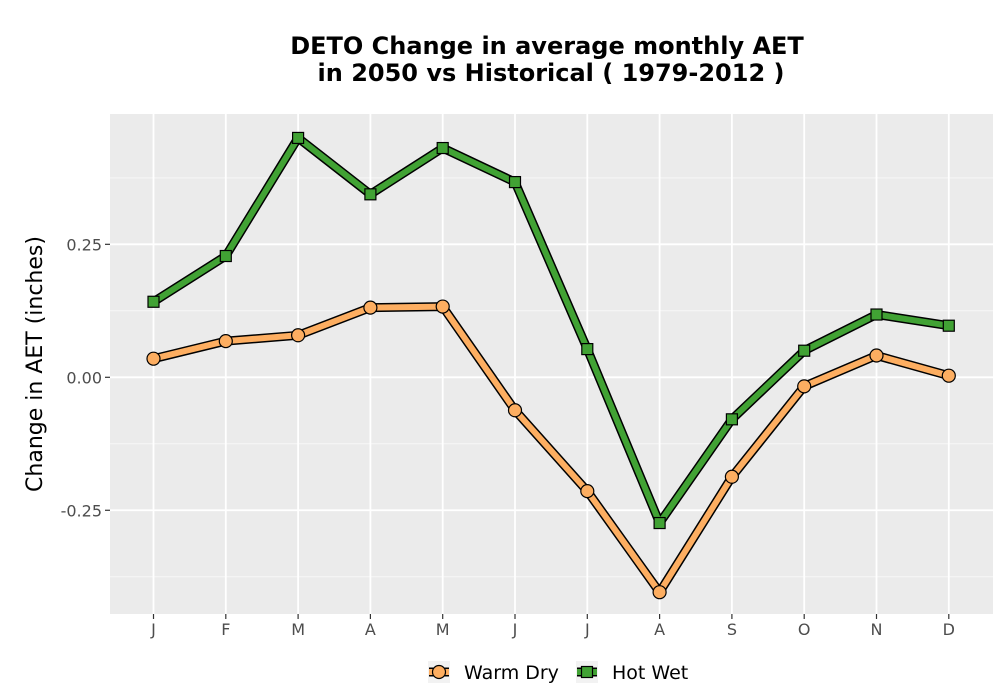 The height and width of the screenshot is (700, 1000). Describe the element at coordinates (35, 364) in the screenshot. I see `y-axis-label: Change in AET (inches)` at that location.